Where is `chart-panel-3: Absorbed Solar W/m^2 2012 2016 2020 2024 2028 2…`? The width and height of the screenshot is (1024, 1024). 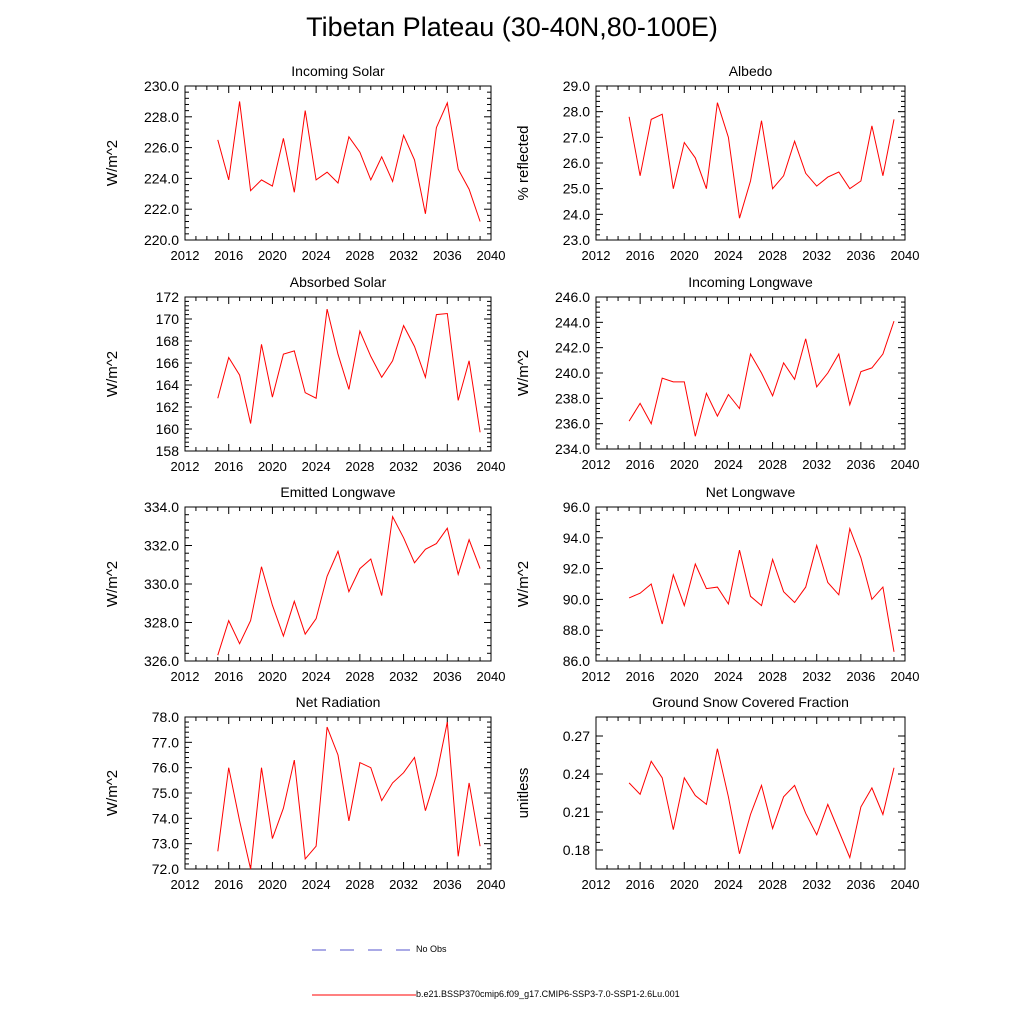 chart-panel-3: Absorbed Solar W/m^2 2012 2016 2020 2024 2028 2… is located at coordinates (304, 374).